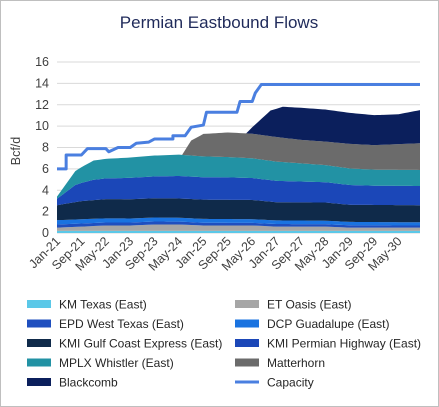  I want to click on area-km-texas-east, so click(238, 231).